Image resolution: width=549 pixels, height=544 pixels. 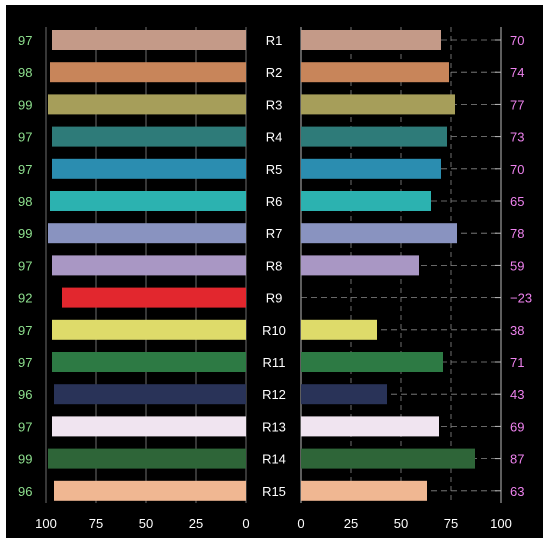 What do you see at coordinates (149, 136) in the screenshot?
I see `left-bar-r4` at bounding box center [149, 136].